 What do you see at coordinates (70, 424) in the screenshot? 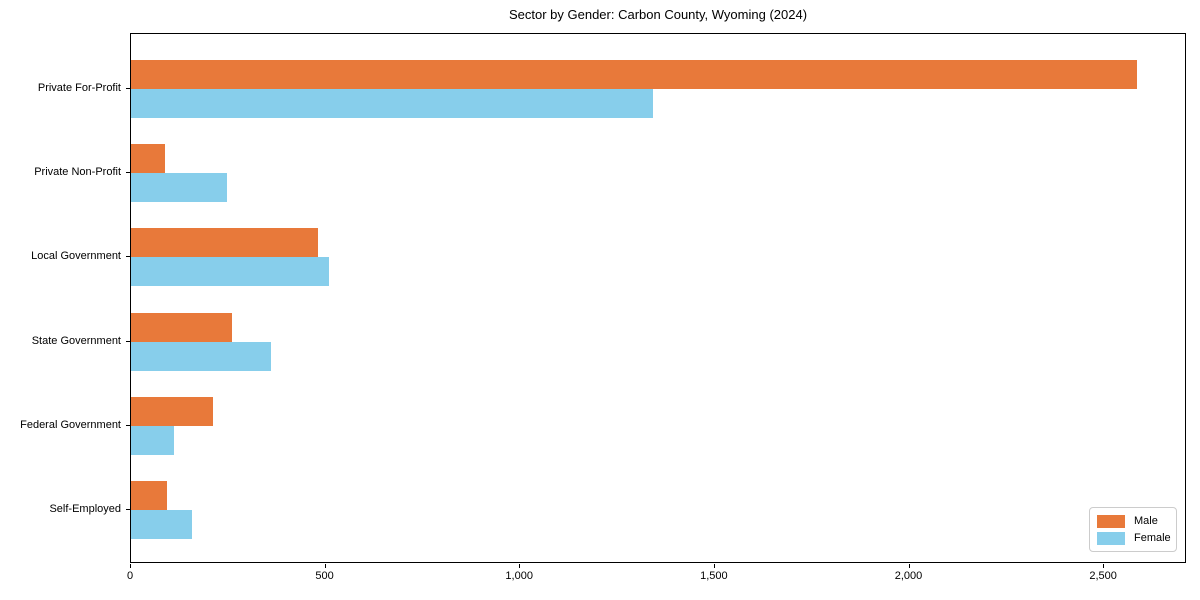
I see `ytick-label: Federal Government` at bounding box center [70, 424].